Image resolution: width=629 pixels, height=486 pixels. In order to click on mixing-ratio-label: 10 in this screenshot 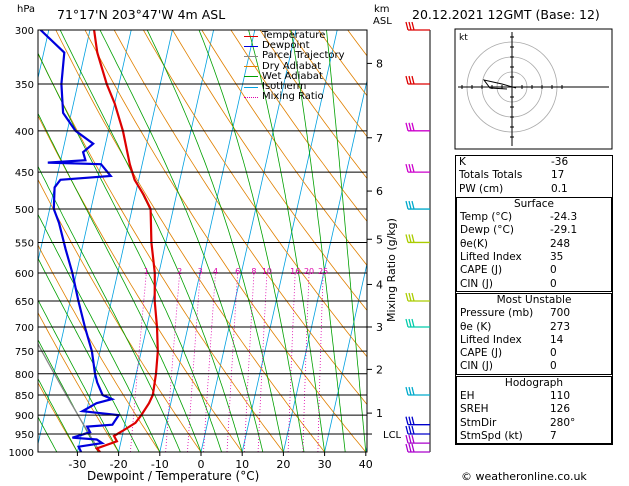, I will do `click(267, 271)`.